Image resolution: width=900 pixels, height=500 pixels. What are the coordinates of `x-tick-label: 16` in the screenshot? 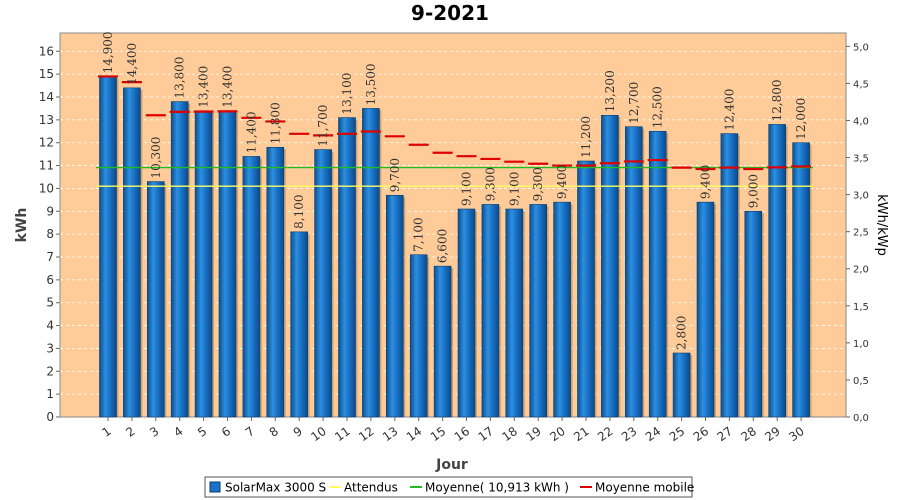 It's located at (462, 434).